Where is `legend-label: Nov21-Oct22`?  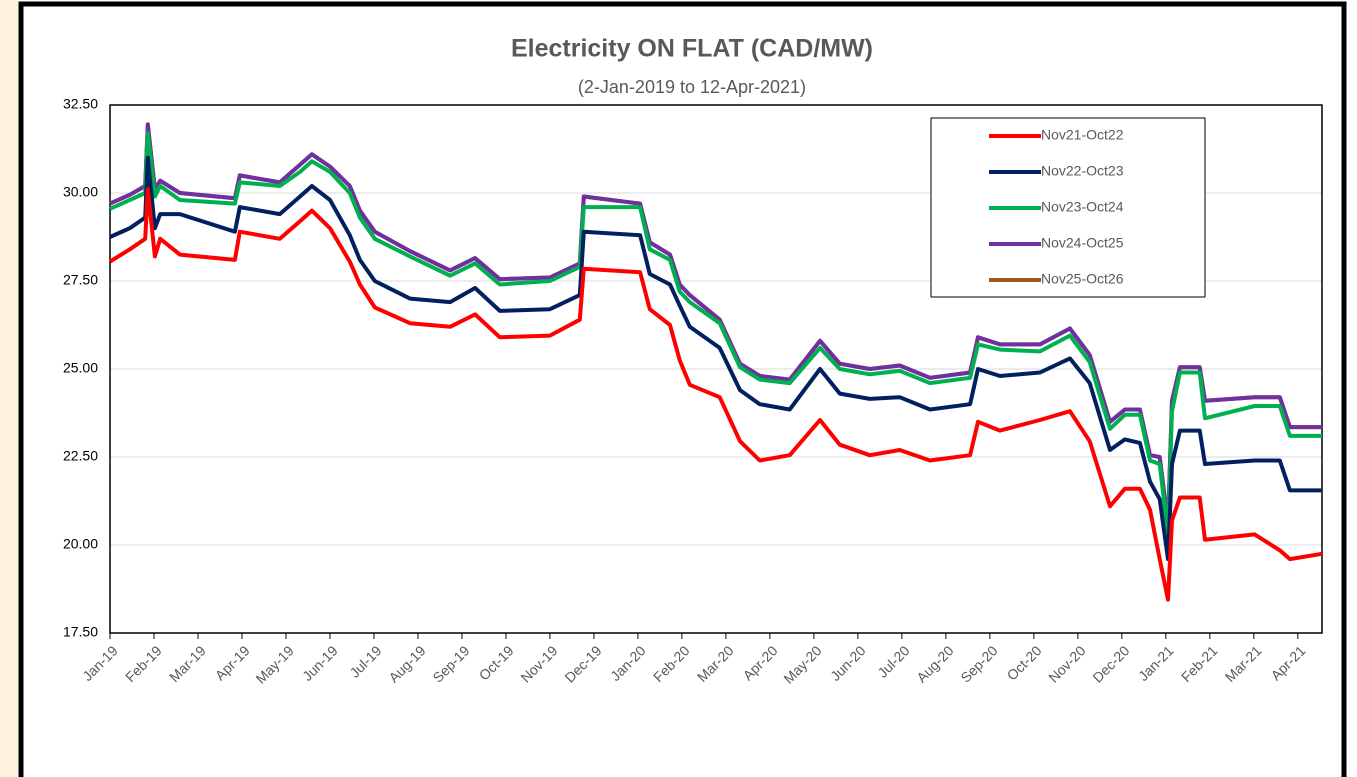
legend-label: Nov21-Oct22 is located at coordinates (1082, 135).